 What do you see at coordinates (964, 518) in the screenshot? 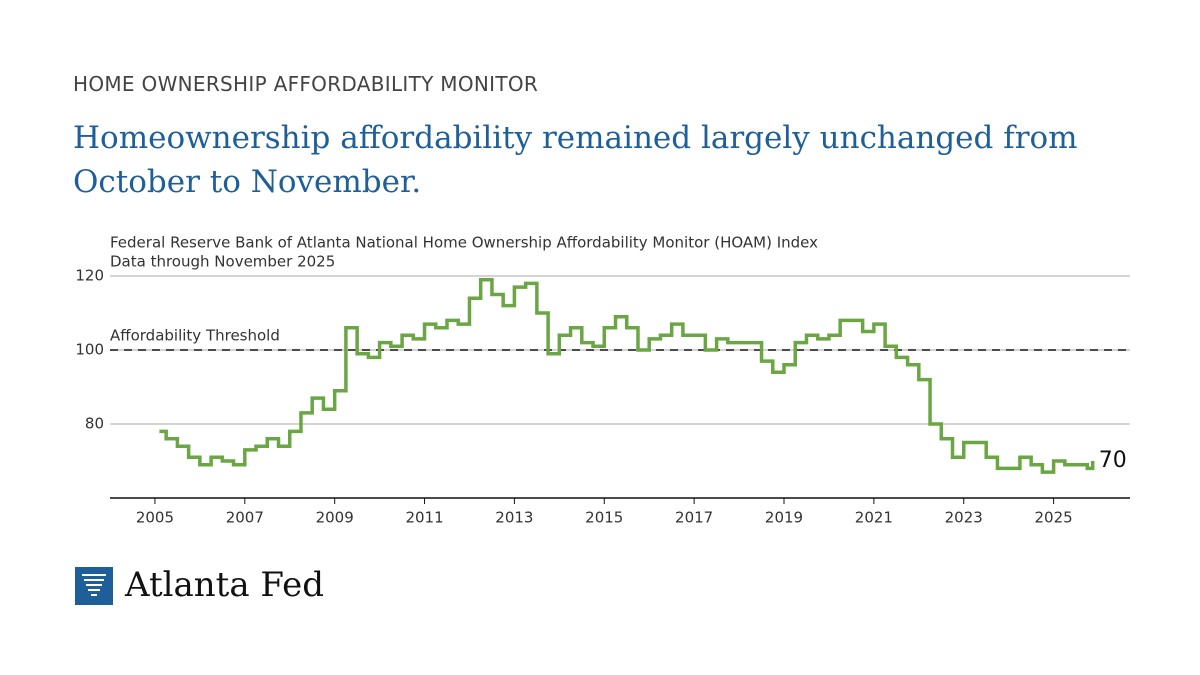
I see `x-tick-label: 2023` at bounding box center [964, 518].